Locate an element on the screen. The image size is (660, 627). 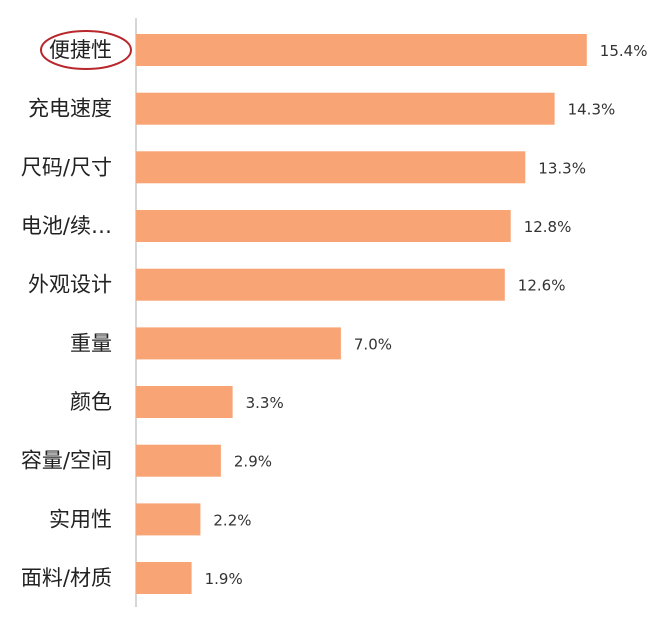
value-label-3: 12.8% is located at coordinates (548, 227).